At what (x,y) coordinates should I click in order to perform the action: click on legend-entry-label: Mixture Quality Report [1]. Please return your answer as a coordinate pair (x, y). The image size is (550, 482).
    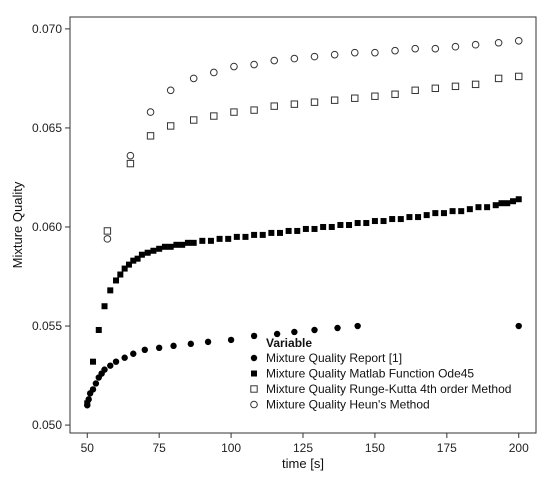
    Looking at the image, I should click on (334, 358).